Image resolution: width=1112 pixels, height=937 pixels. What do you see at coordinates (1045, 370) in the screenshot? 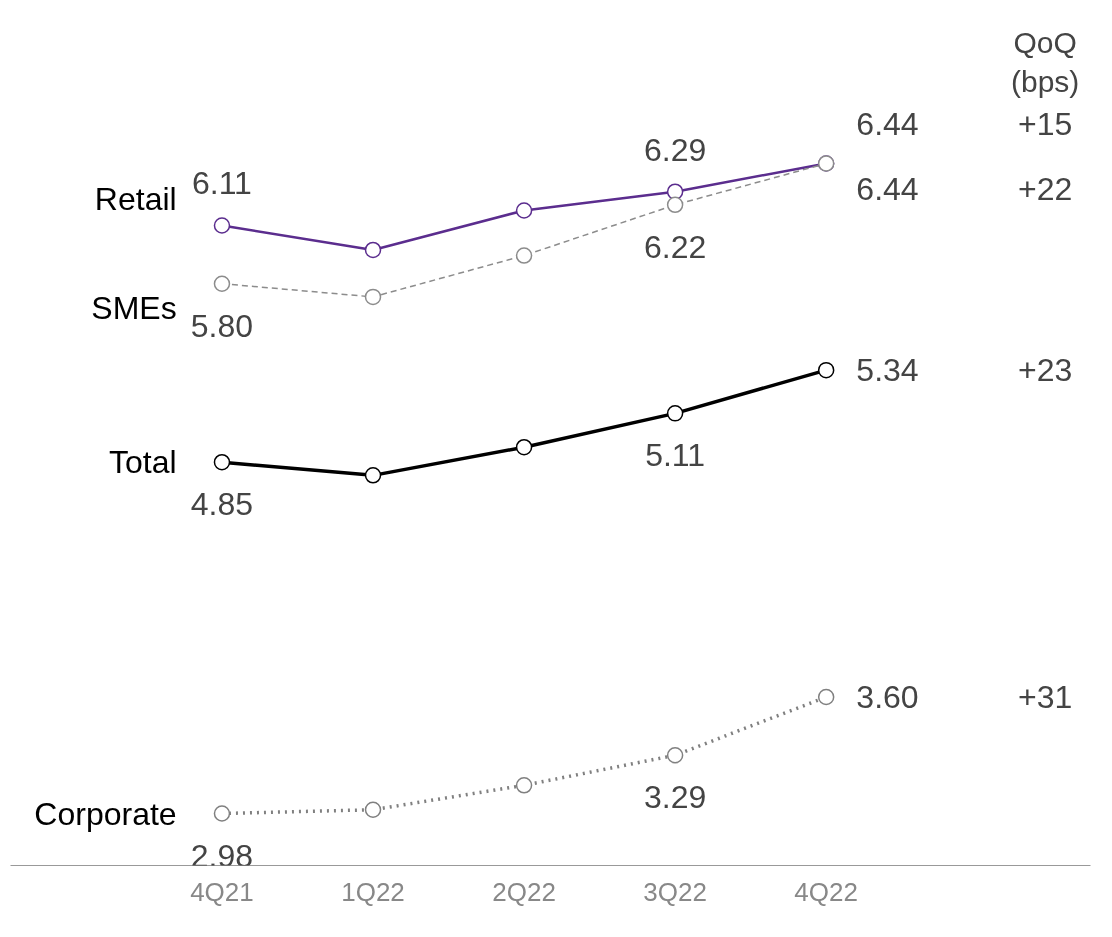
I see `text: +23` at bounding box center [1045, 370].